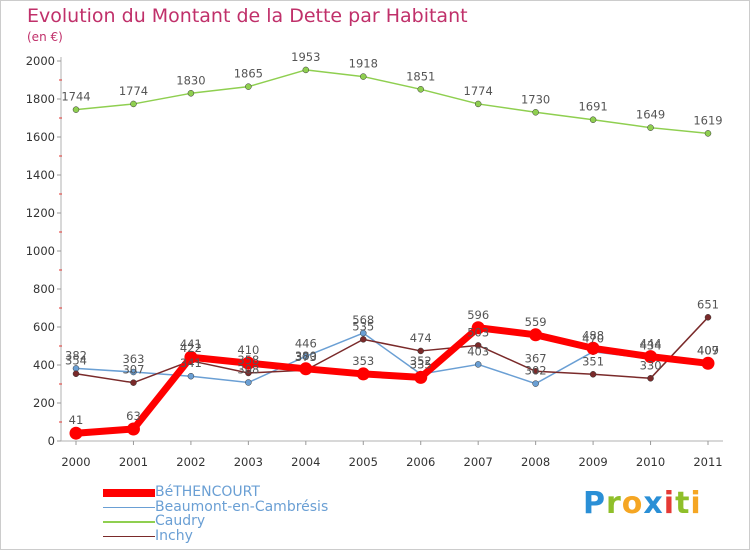 This screenshot has height=550, width=750. What do you see at coordinates (174, 535) in the screenshot?
I see `legend-label: Inchy` at bounding box center [174, 535].